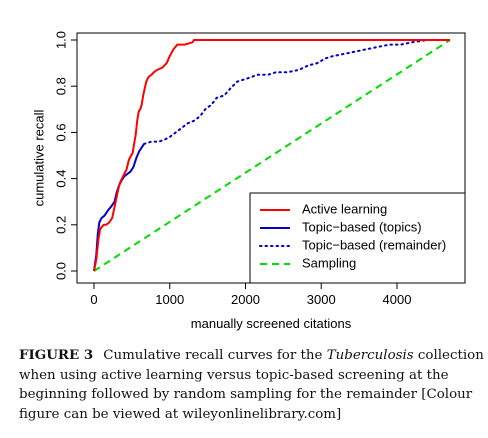 The width and height of the screenshot is (488, 438). What do you see at coordinates (60, 40) in the screenshot?
I see `y-tick-label: 1.0` at bounding box center [60, 40].